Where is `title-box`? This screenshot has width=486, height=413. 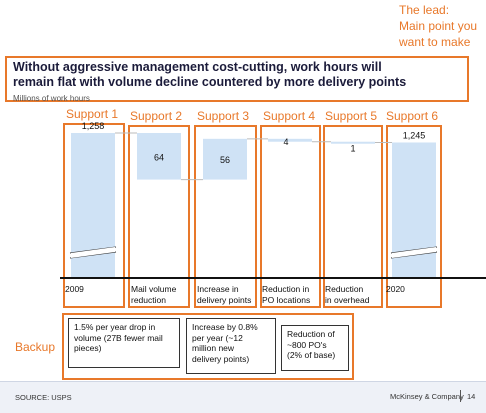
title-box is located at coordinates (237, 79).